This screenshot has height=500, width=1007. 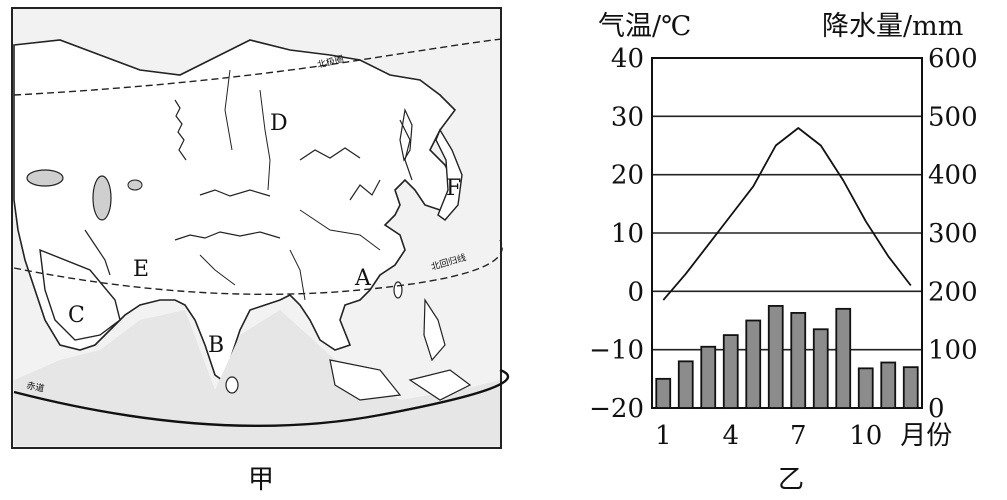 I want to click on indian-ocean, so click(x=257, y=378).